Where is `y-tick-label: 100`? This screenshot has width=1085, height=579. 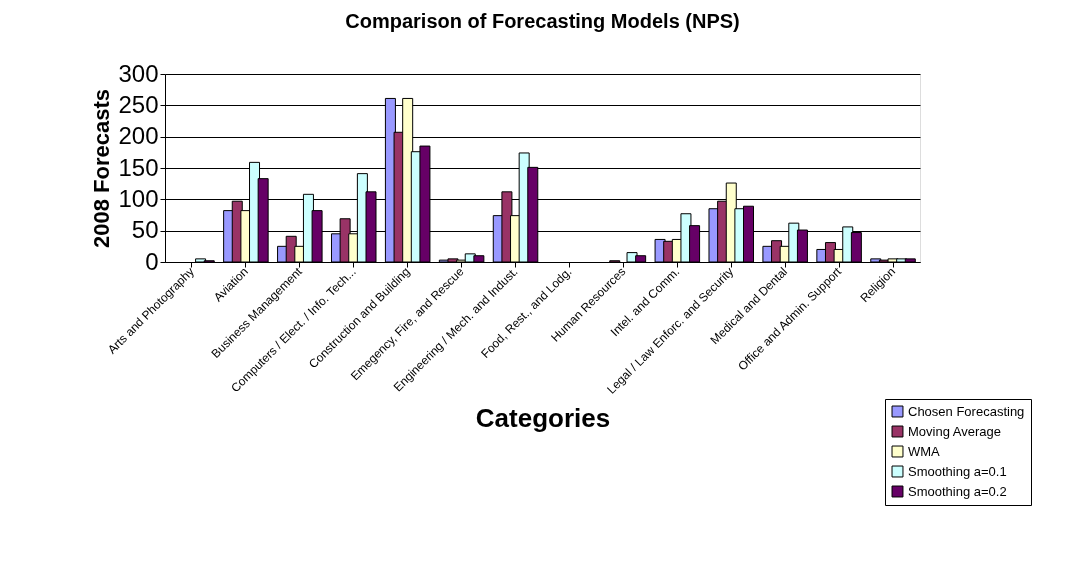 y-tick-label: 100 is located at coordinates (138, 198).